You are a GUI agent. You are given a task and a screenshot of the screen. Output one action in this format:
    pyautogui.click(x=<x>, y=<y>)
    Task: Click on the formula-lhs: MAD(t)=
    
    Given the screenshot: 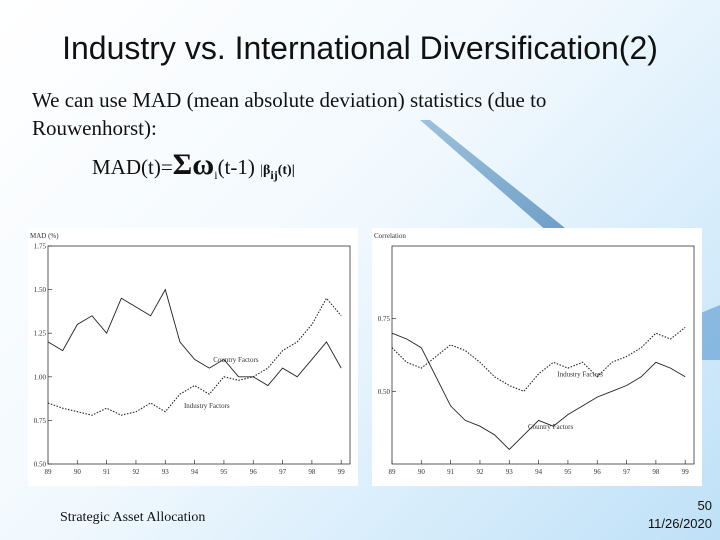 What is the action you would take?
    pyautogui.click(x=132, y=167)
    